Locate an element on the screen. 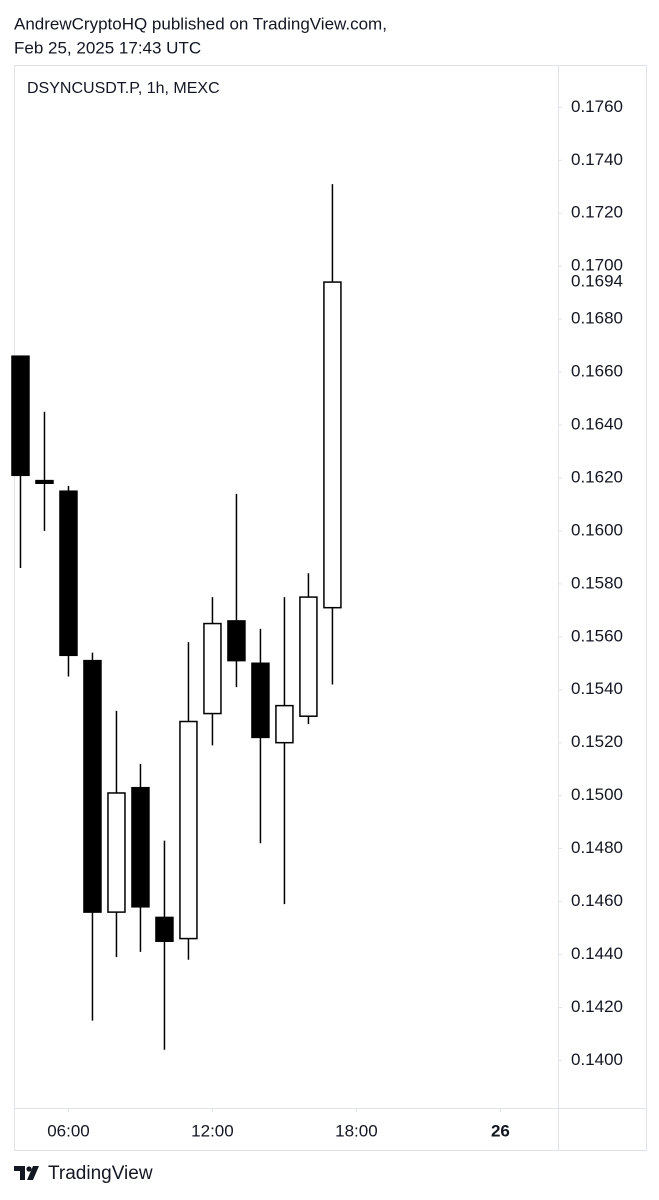 This screenshot has height=1200, width=659. y-tick-label: 0.1700 is located at coordinates (597, 265).